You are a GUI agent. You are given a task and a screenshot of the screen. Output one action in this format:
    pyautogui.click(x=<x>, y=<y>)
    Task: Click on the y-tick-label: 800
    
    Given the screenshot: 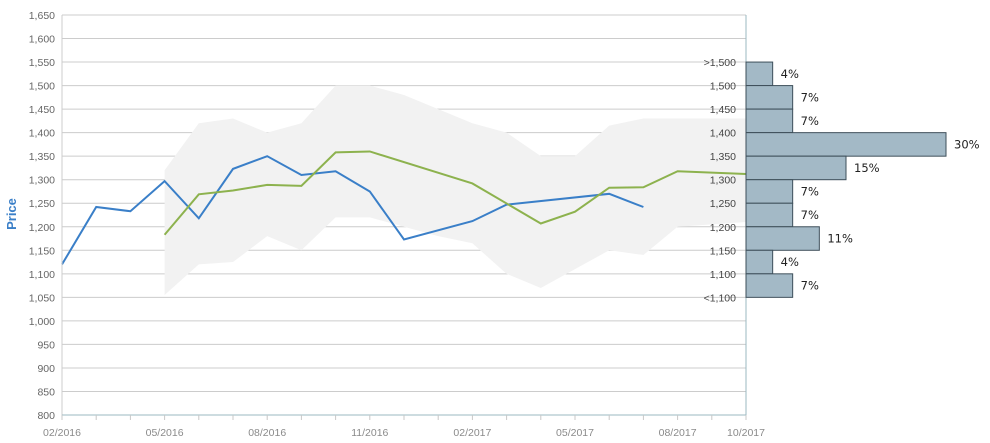 What is the action you would take?
    pyautogui.click(x=46, y=416)
    